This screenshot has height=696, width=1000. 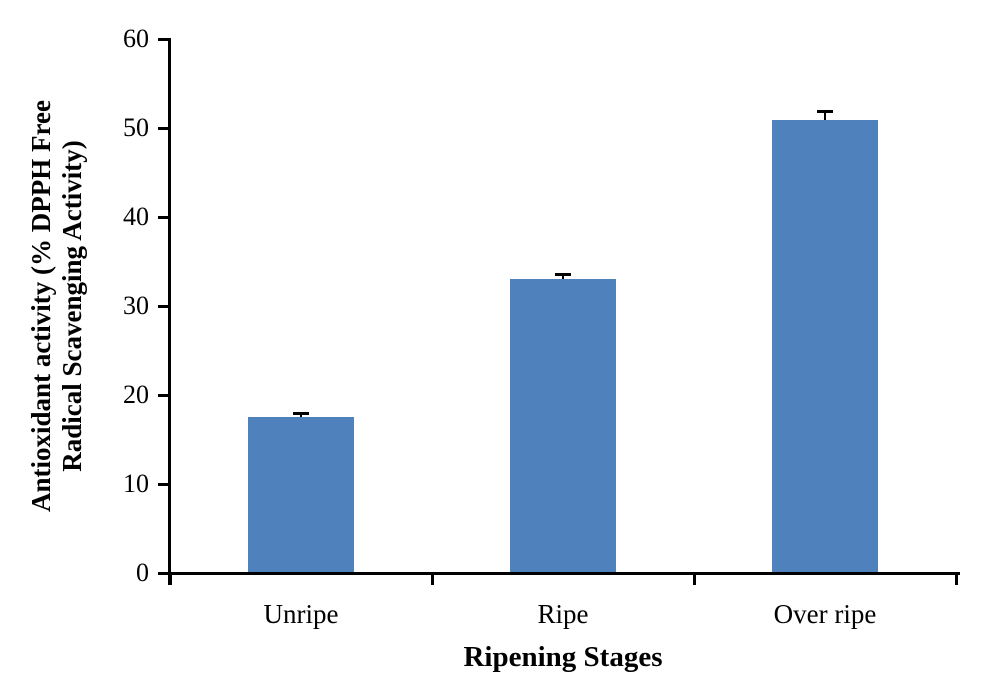 I want to click on y-tick-label: 60, so click(x=136, y=38).